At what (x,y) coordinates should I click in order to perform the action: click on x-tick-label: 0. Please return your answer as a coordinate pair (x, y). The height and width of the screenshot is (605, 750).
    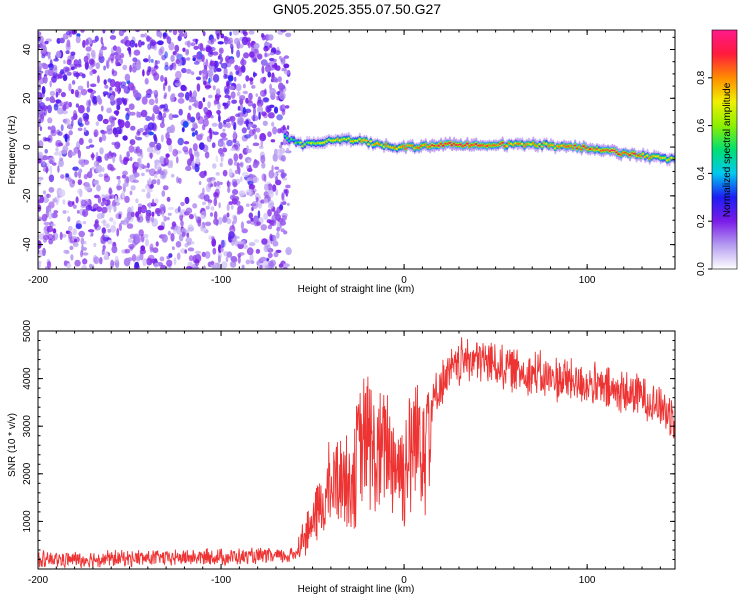
    Looking at the image, I should click on (404, 280).